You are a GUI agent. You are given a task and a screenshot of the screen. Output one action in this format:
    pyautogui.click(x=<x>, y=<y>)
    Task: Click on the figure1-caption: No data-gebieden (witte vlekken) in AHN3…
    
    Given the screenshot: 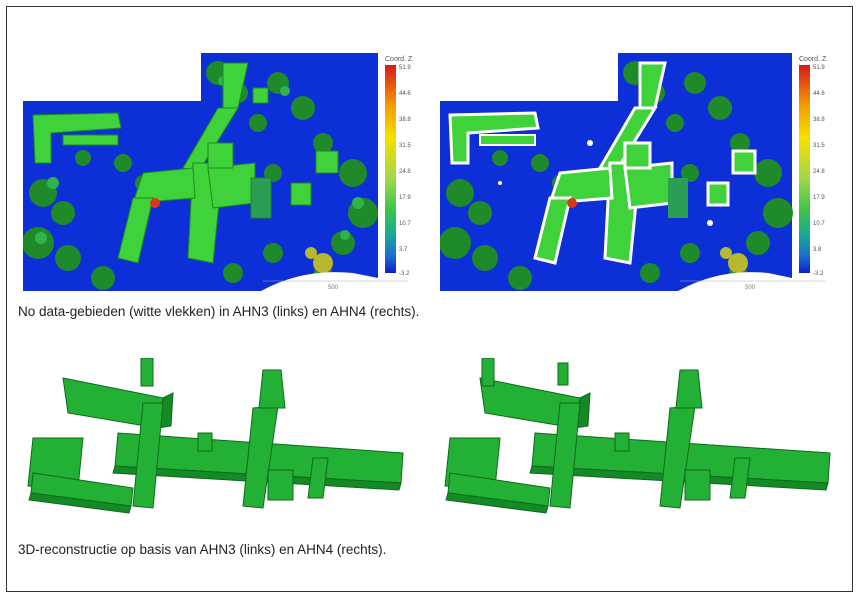 What is the action you would take?
    pyautogui.click(x=219, y=311)
    